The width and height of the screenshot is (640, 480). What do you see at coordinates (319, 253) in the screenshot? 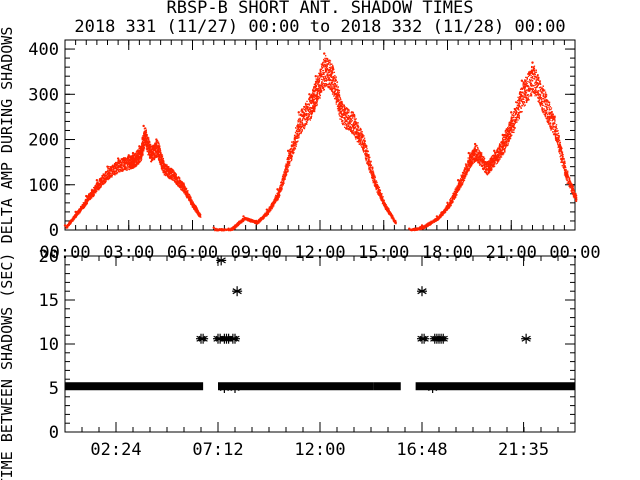
I see `x-tick-label: 12:00` at bounding box center [319, 253].